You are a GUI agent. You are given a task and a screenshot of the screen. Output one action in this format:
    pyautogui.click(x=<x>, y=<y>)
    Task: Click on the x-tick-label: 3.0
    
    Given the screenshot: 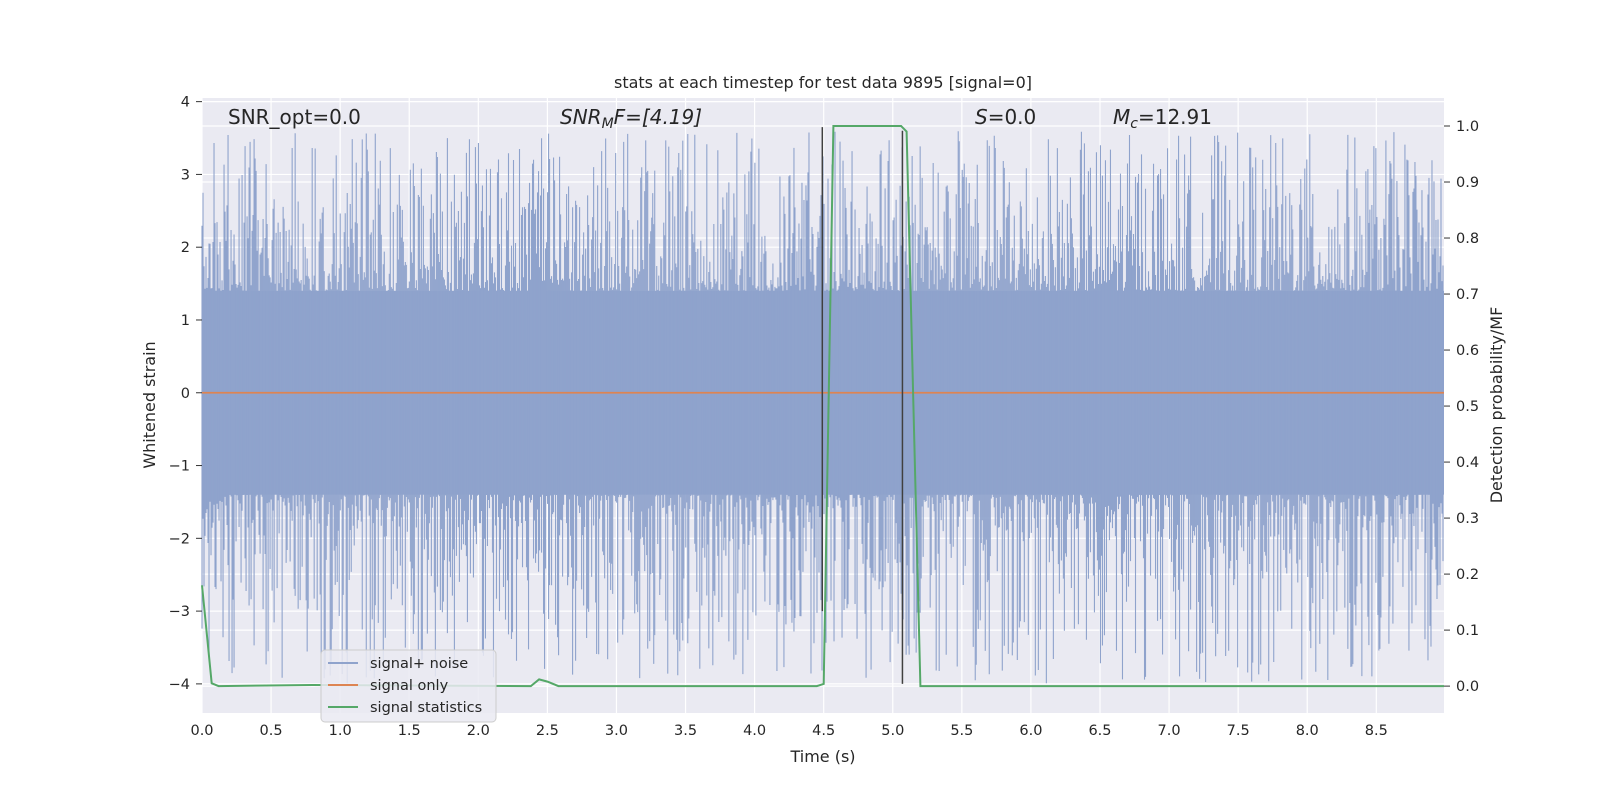 What is the action you would take?
    pyautogui.click(x=616, y=731)
    